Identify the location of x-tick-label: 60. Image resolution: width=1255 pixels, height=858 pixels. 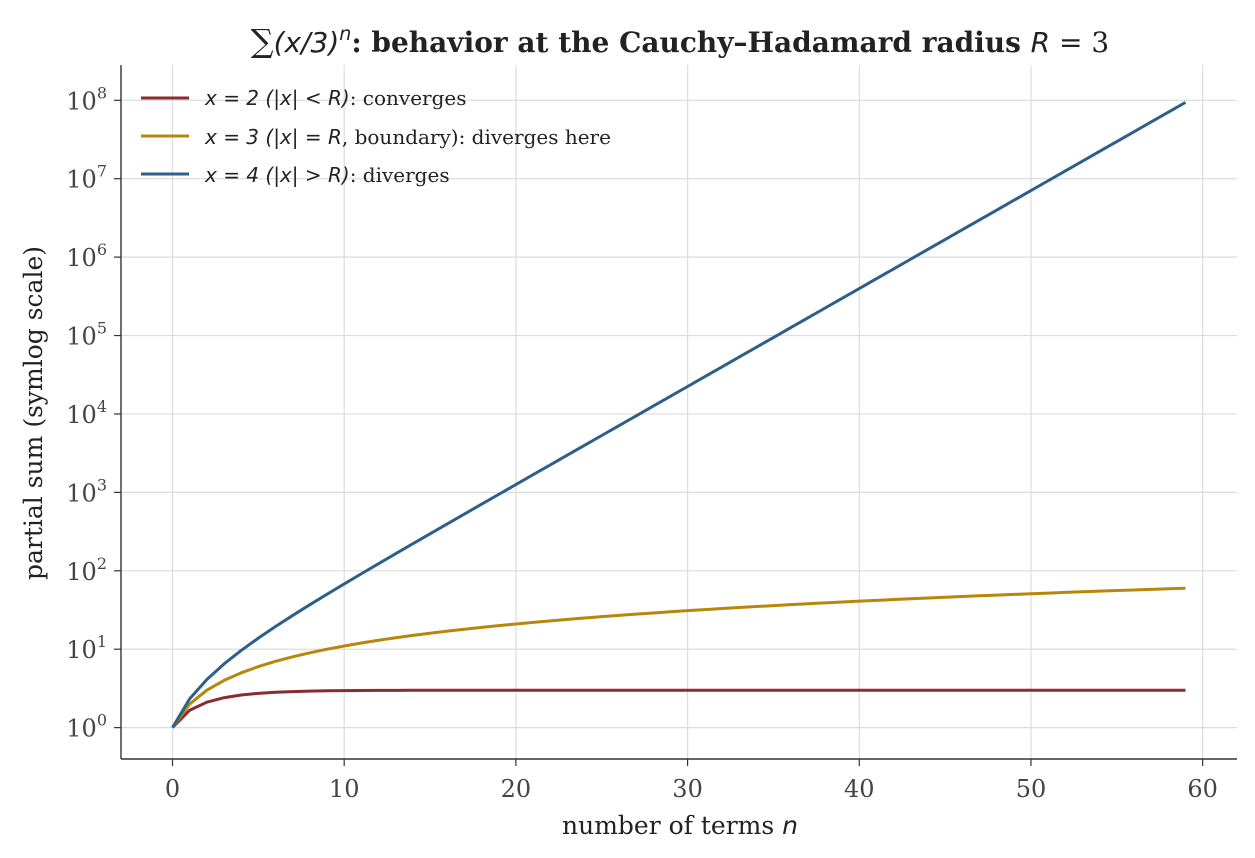
(1202, 789).